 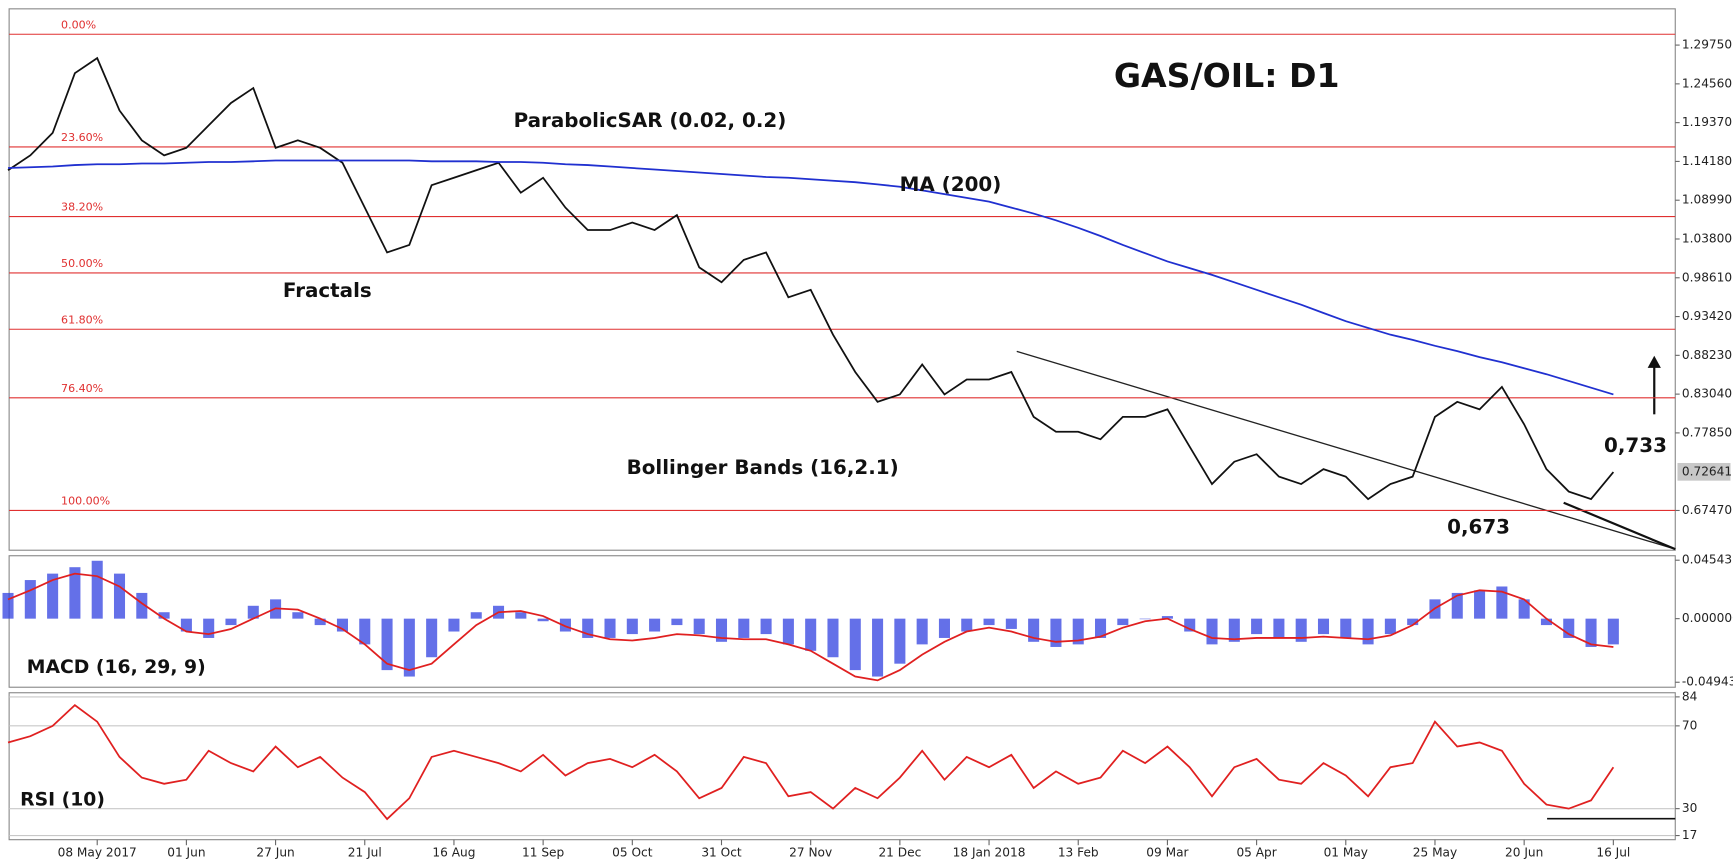 I want to click on y-tick-label: 1.08990, so click(x=1707, y=200).